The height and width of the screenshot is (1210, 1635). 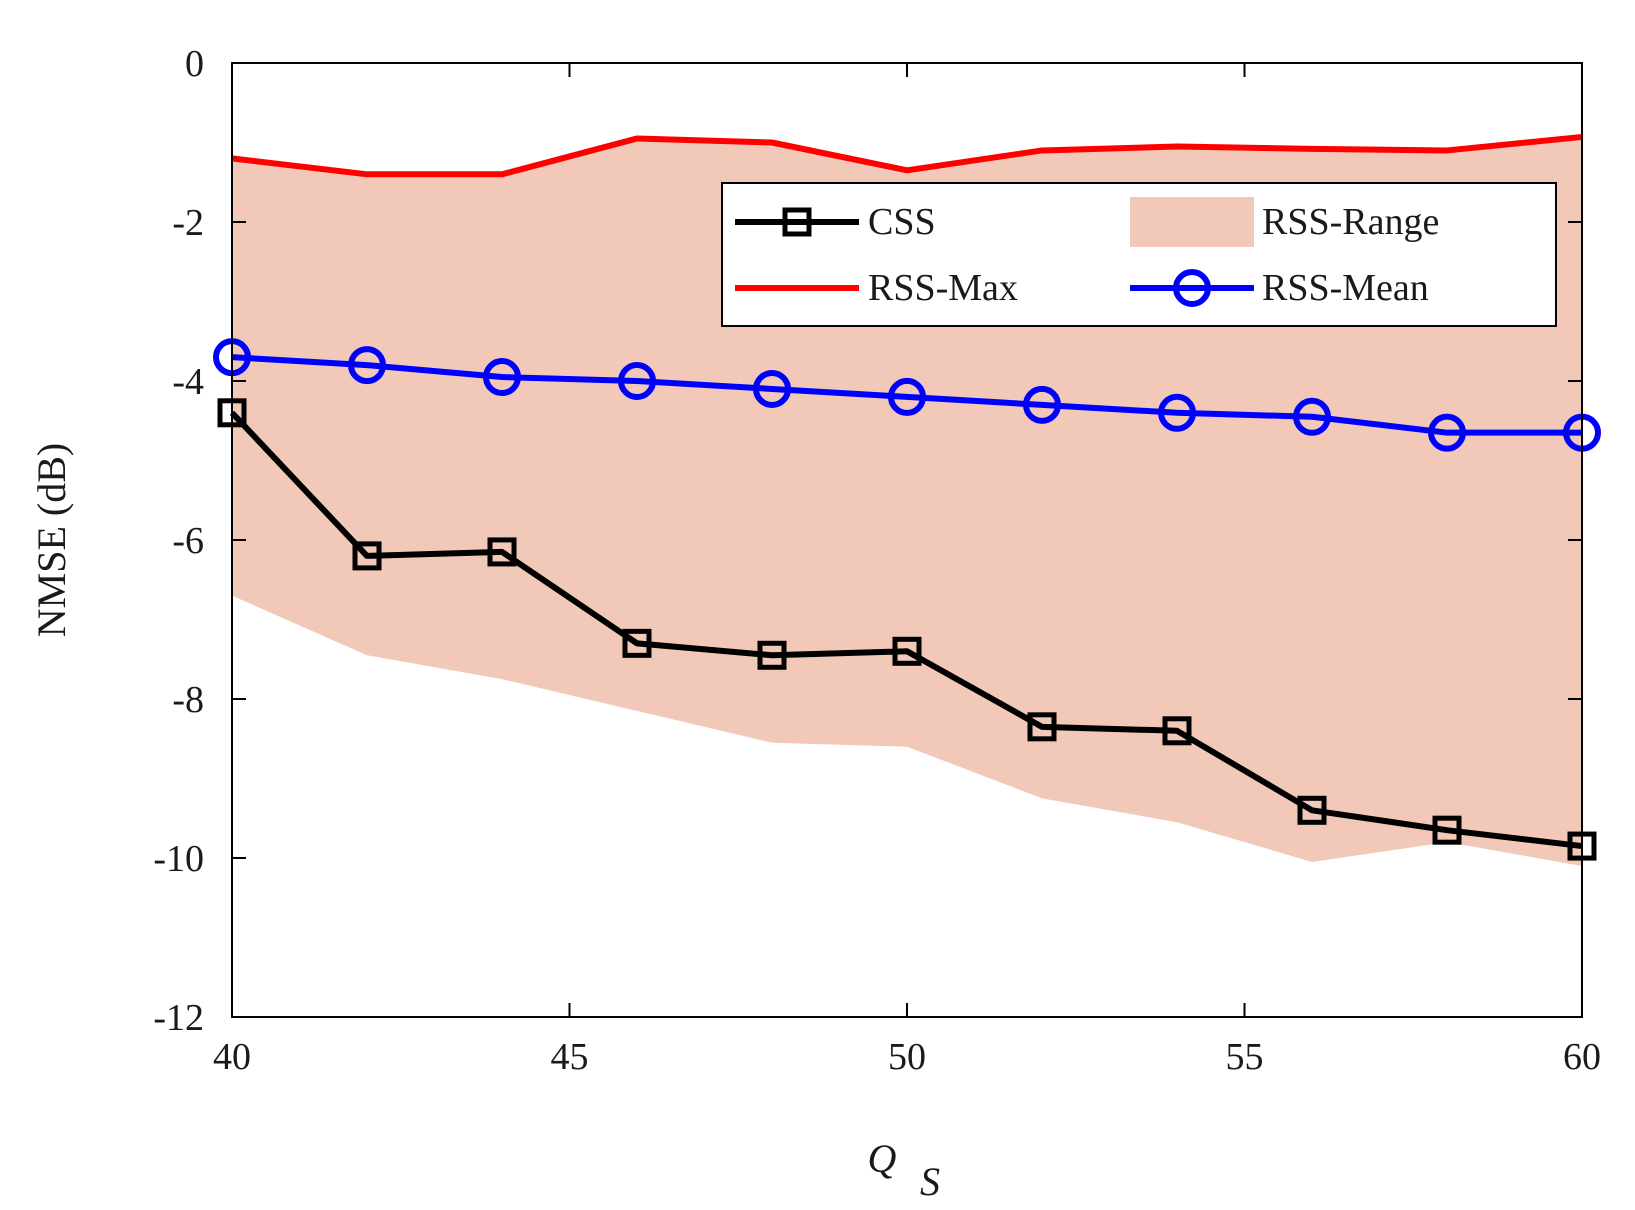 What do you see at coordinates (178, 1018) in the screenshot?
I see `y-tick-label: -12` at bounding box center [178, 1018].